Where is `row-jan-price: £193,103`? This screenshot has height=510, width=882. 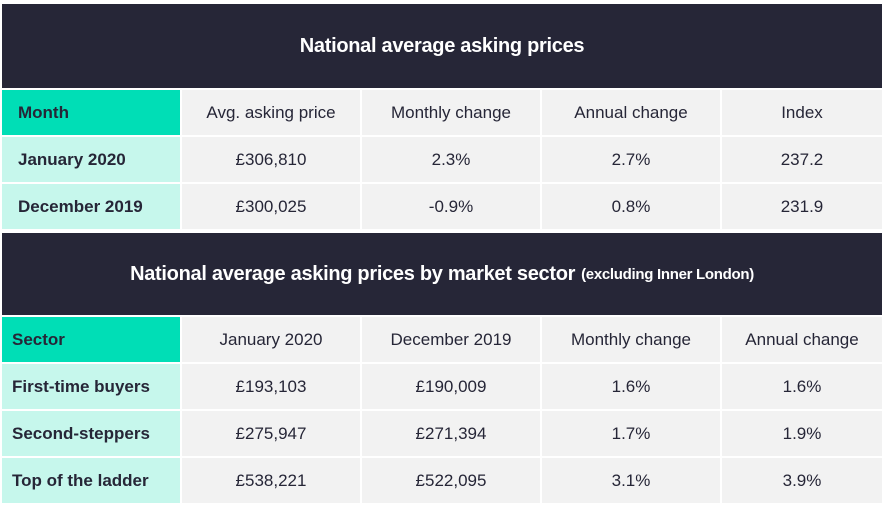
row-jan-price: £193,103 is located at coordinates (272, 387).